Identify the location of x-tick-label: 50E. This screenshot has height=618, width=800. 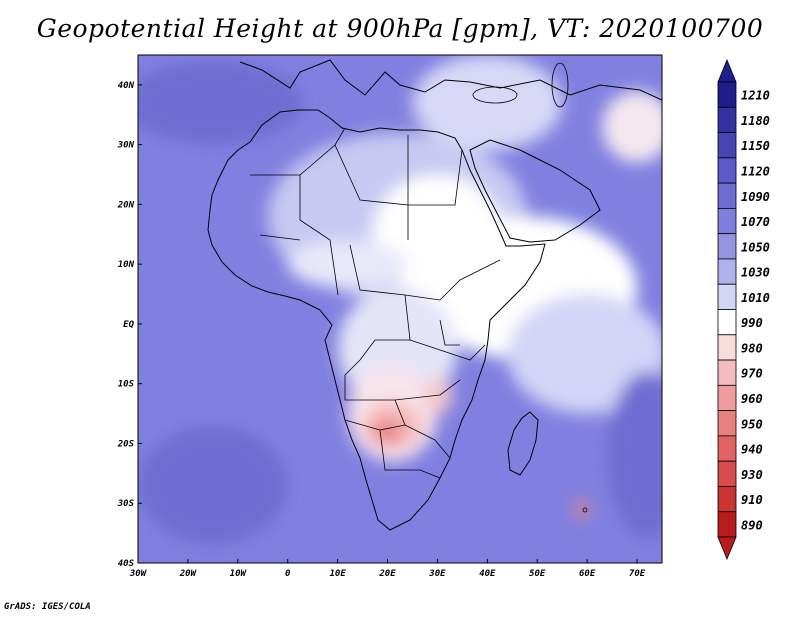
(537, 574).